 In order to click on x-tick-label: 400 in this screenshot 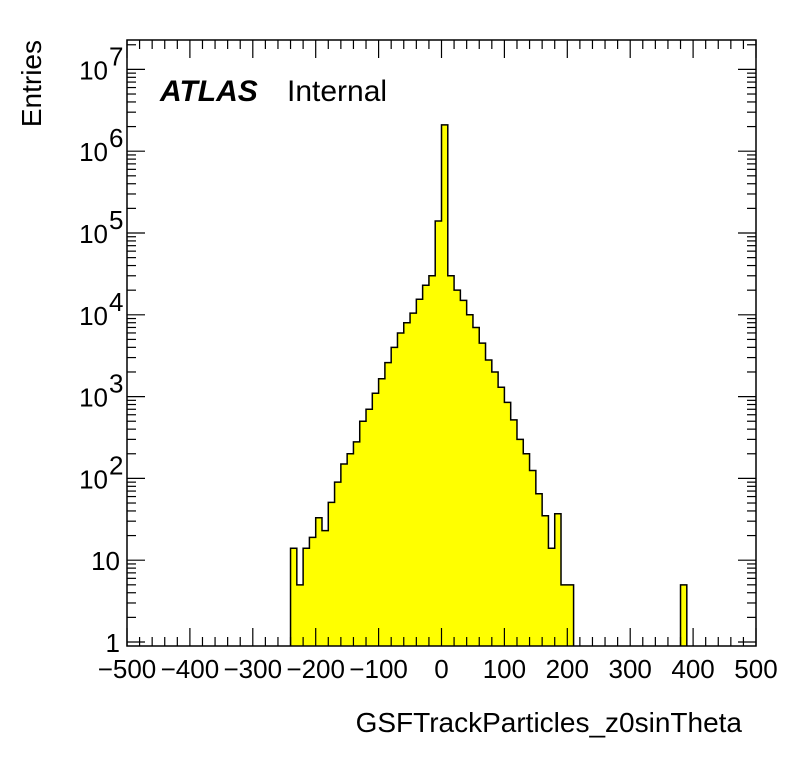, I will do `click(692, 669)`.